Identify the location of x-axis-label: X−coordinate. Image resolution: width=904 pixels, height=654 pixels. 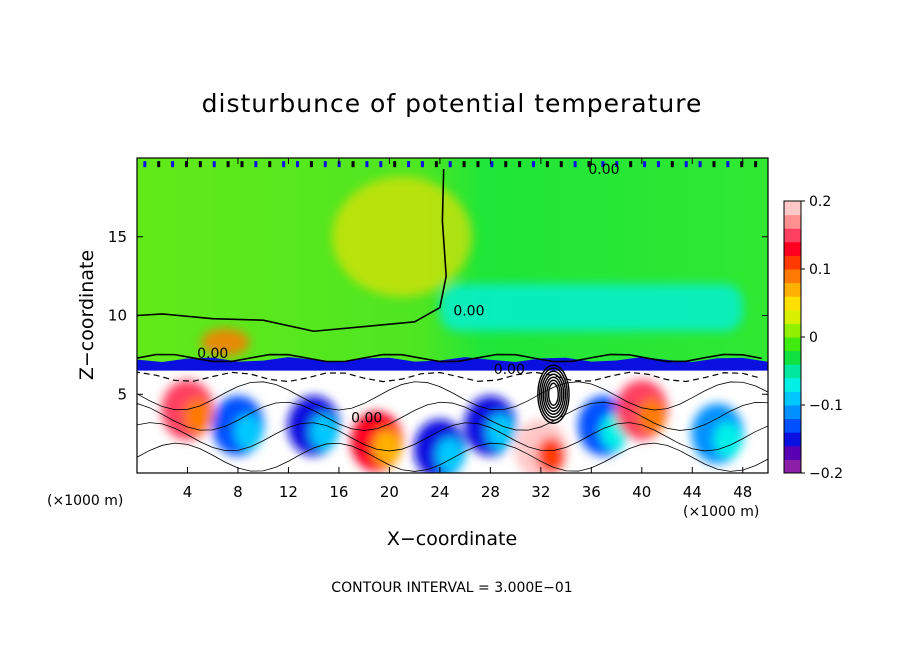
(452, 539).